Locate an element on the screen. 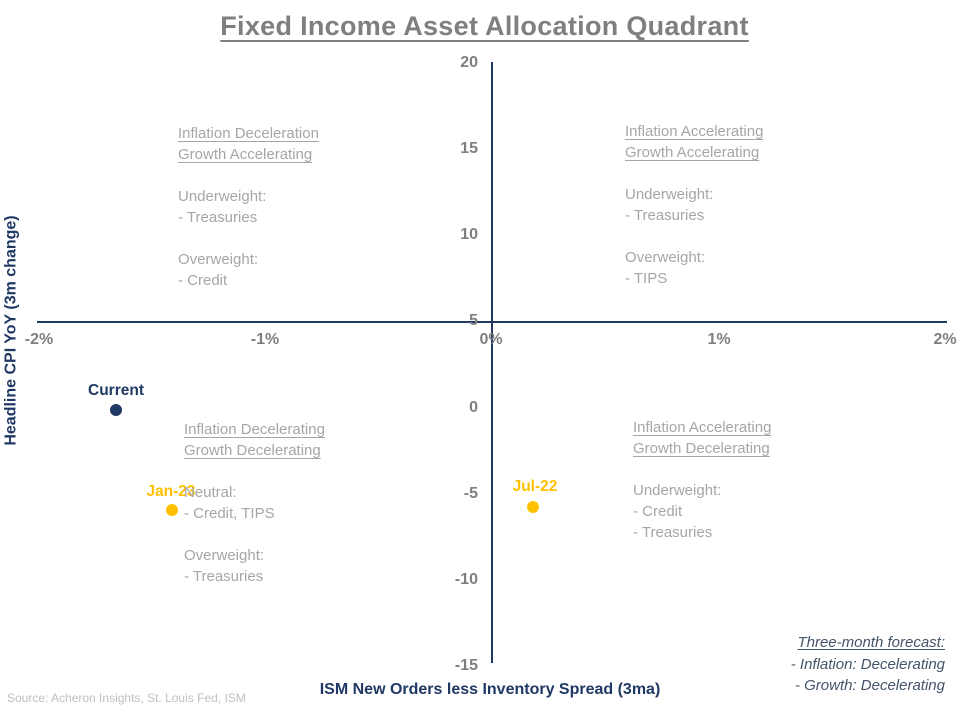 Image resolution: width=969 pixels, height=706 pixels. quadrant-heading: Inflation Deceleration is located at coordinates (248, 133).